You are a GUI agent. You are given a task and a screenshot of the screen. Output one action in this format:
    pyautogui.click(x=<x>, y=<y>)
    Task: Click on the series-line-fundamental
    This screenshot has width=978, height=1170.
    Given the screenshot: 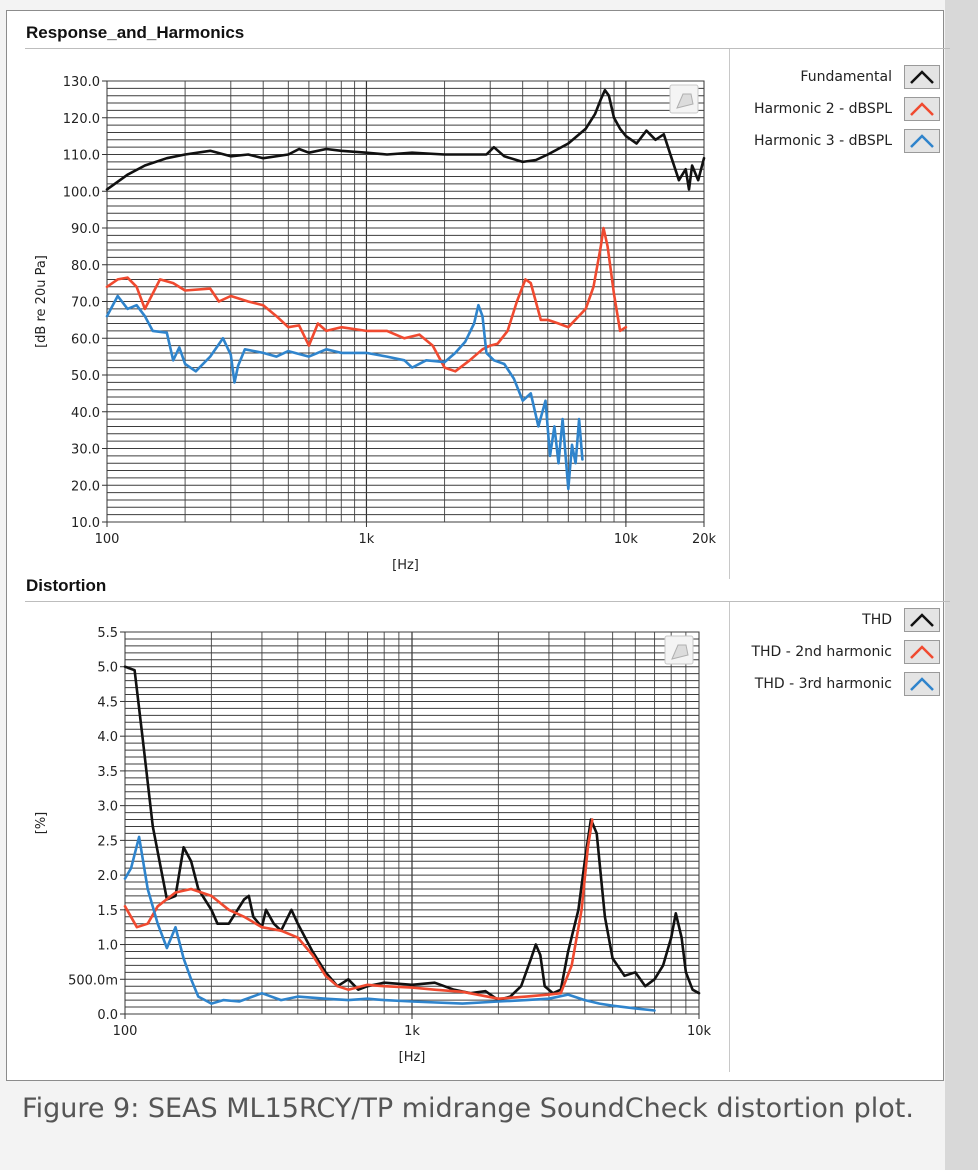 What is the action you would take?
    pyautogui.click(x=405, y=139)
    